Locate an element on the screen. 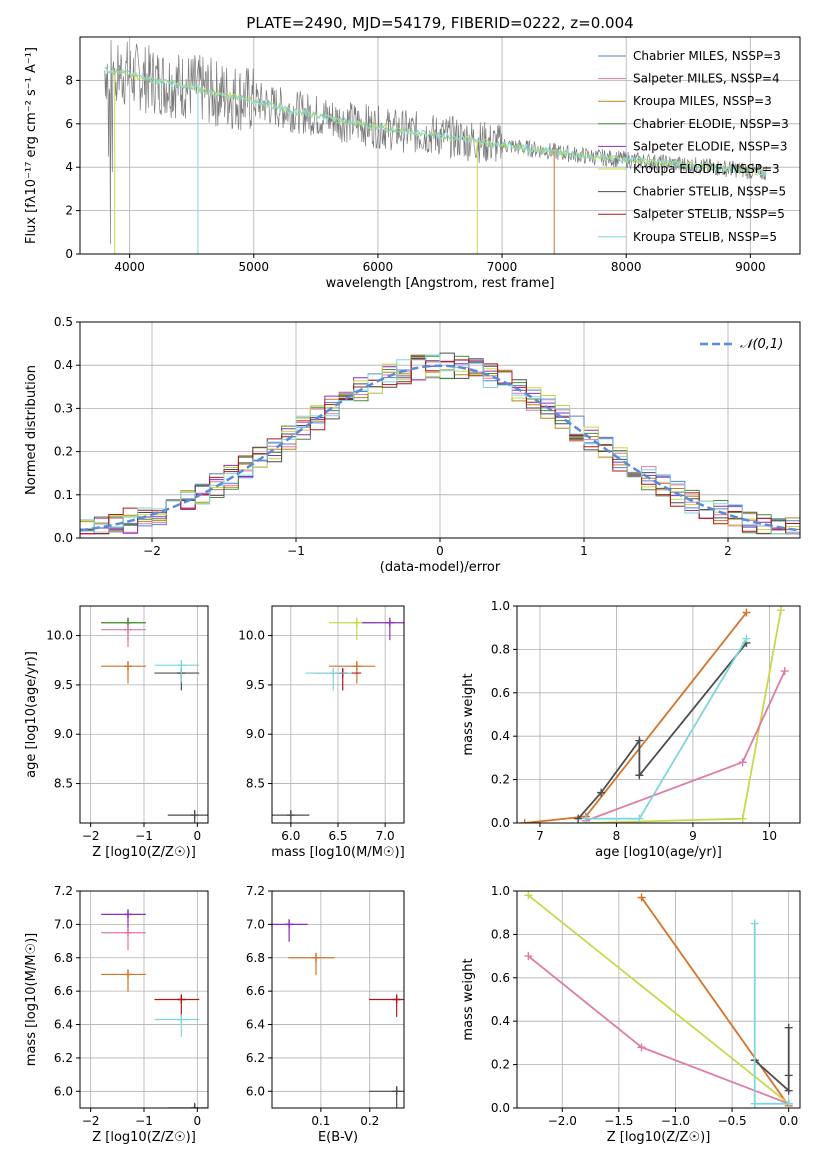  x-tick-label: 2 is located at coordinates (728, 551).